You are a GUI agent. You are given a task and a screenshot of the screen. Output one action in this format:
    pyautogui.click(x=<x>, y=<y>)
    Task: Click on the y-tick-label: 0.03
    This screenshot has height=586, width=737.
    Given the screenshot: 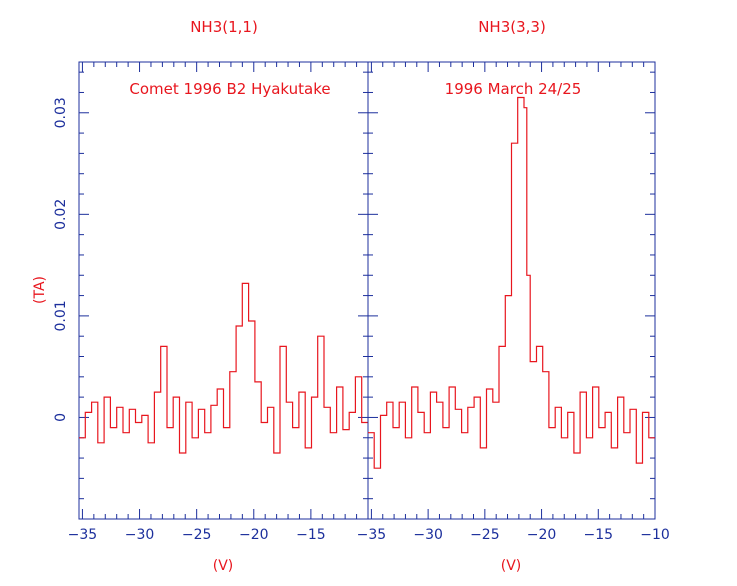 What is the action you would take?
    pyautogui.click(x=61, y=112)
    